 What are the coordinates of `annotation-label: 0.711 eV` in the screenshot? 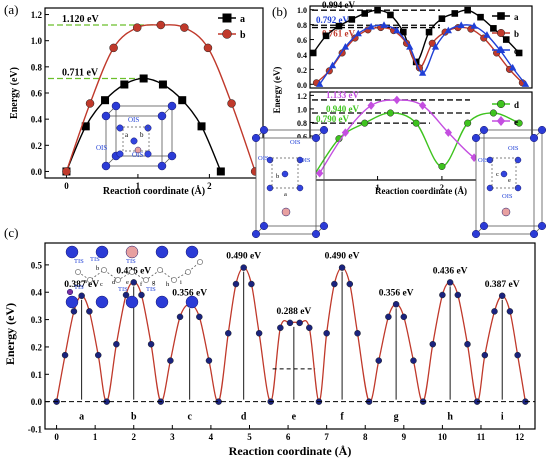 It's located at (80, 72).